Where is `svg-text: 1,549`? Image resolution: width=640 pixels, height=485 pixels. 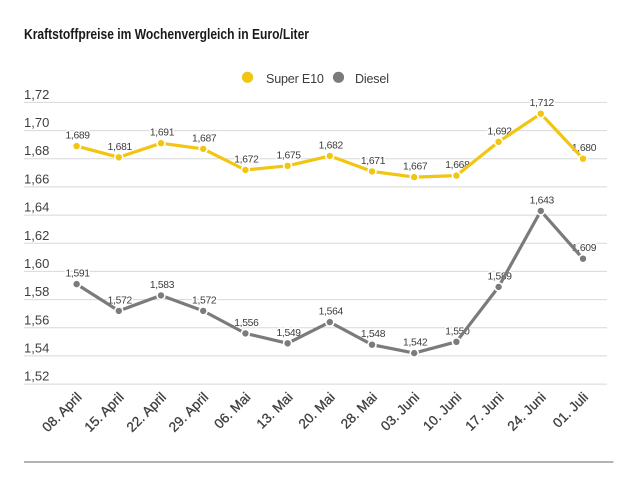
svg-text: 1,549 is located at coordinates (288, 333).